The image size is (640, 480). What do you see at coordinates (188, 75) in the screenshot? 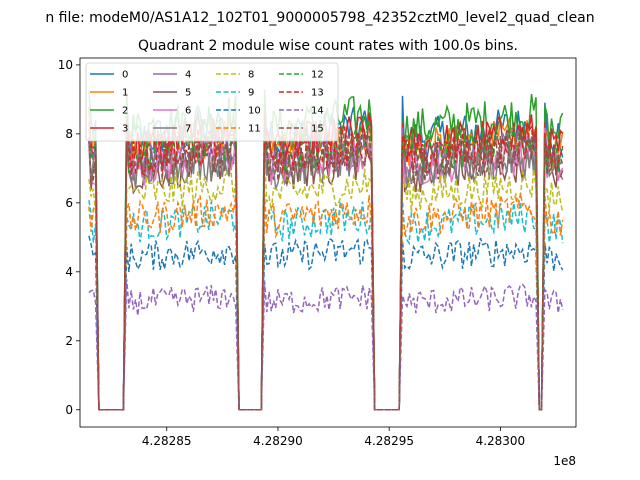
I see `legend-label-4: 4` at bounding box center [188, 75].